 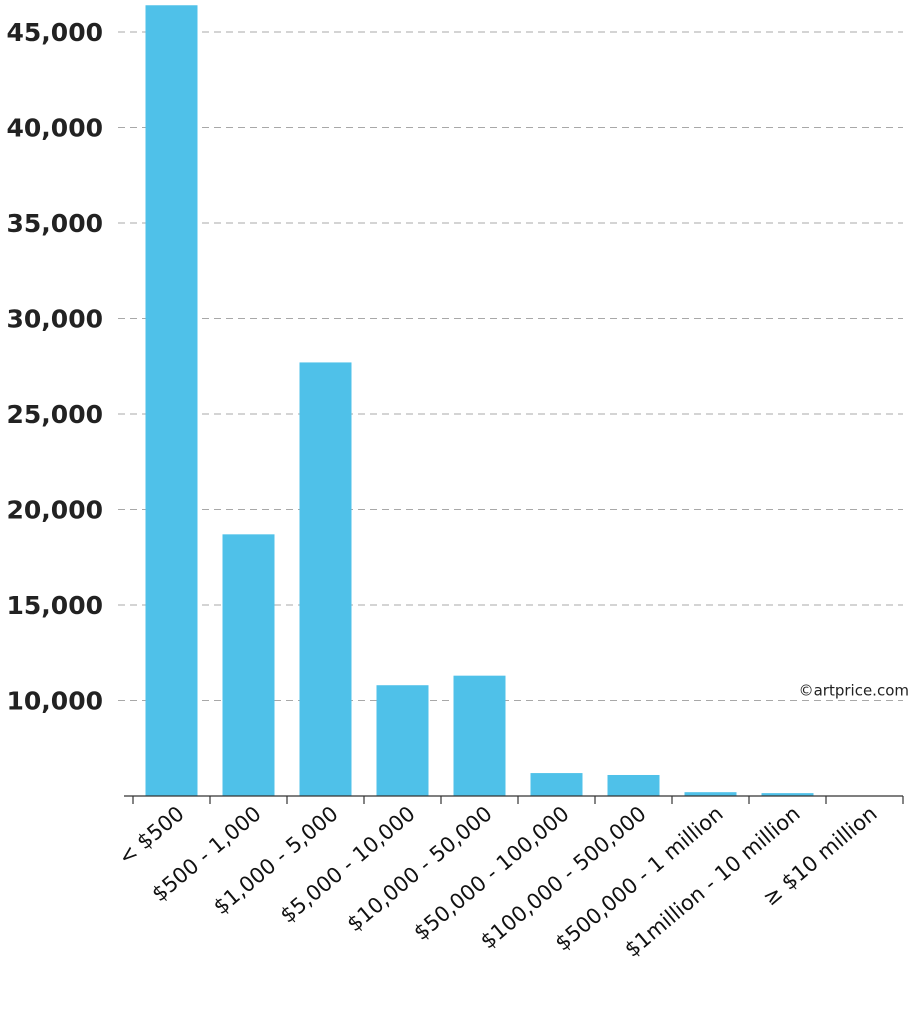 I want to click on y-tick-label: 20,000, so click(x=55, y=510).